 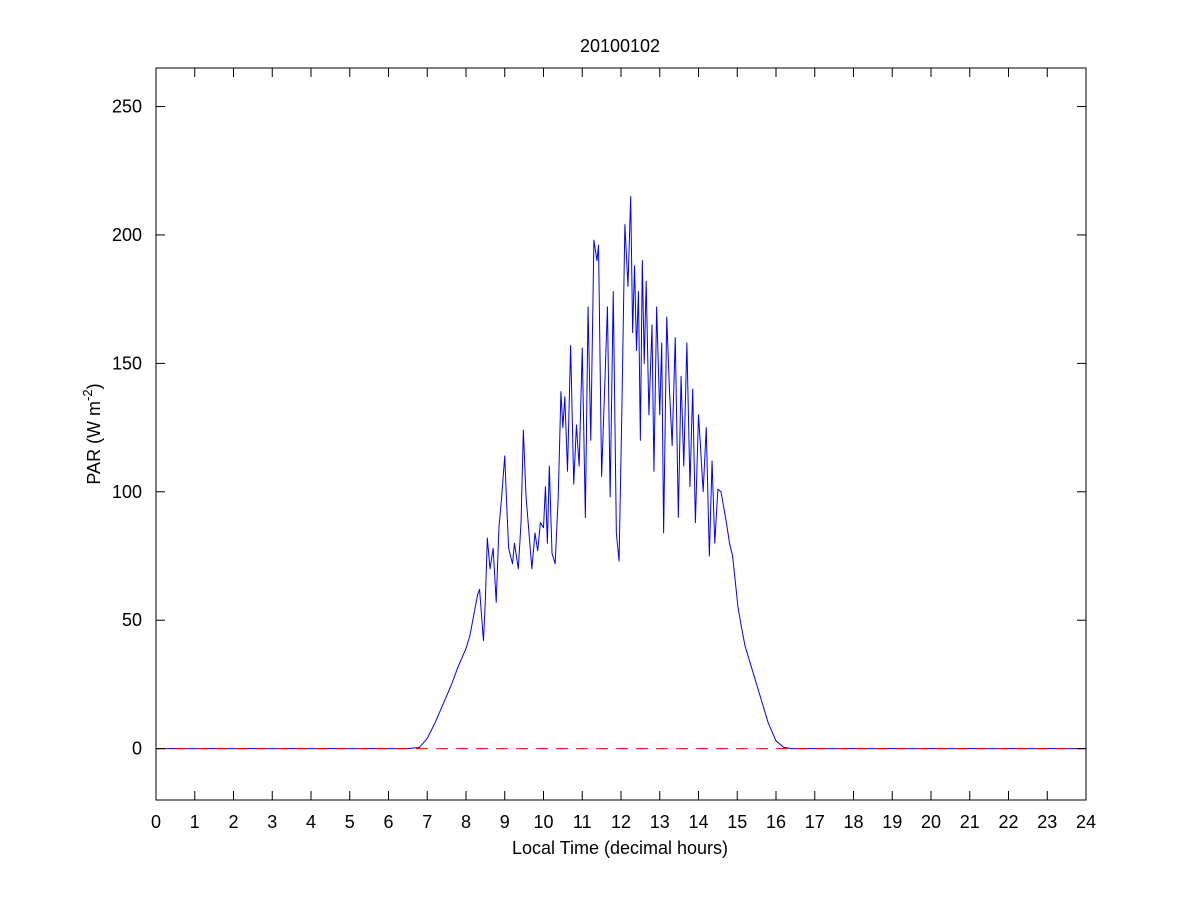 I want to click on x-tick-label: 0, so click(x=156, y=822).